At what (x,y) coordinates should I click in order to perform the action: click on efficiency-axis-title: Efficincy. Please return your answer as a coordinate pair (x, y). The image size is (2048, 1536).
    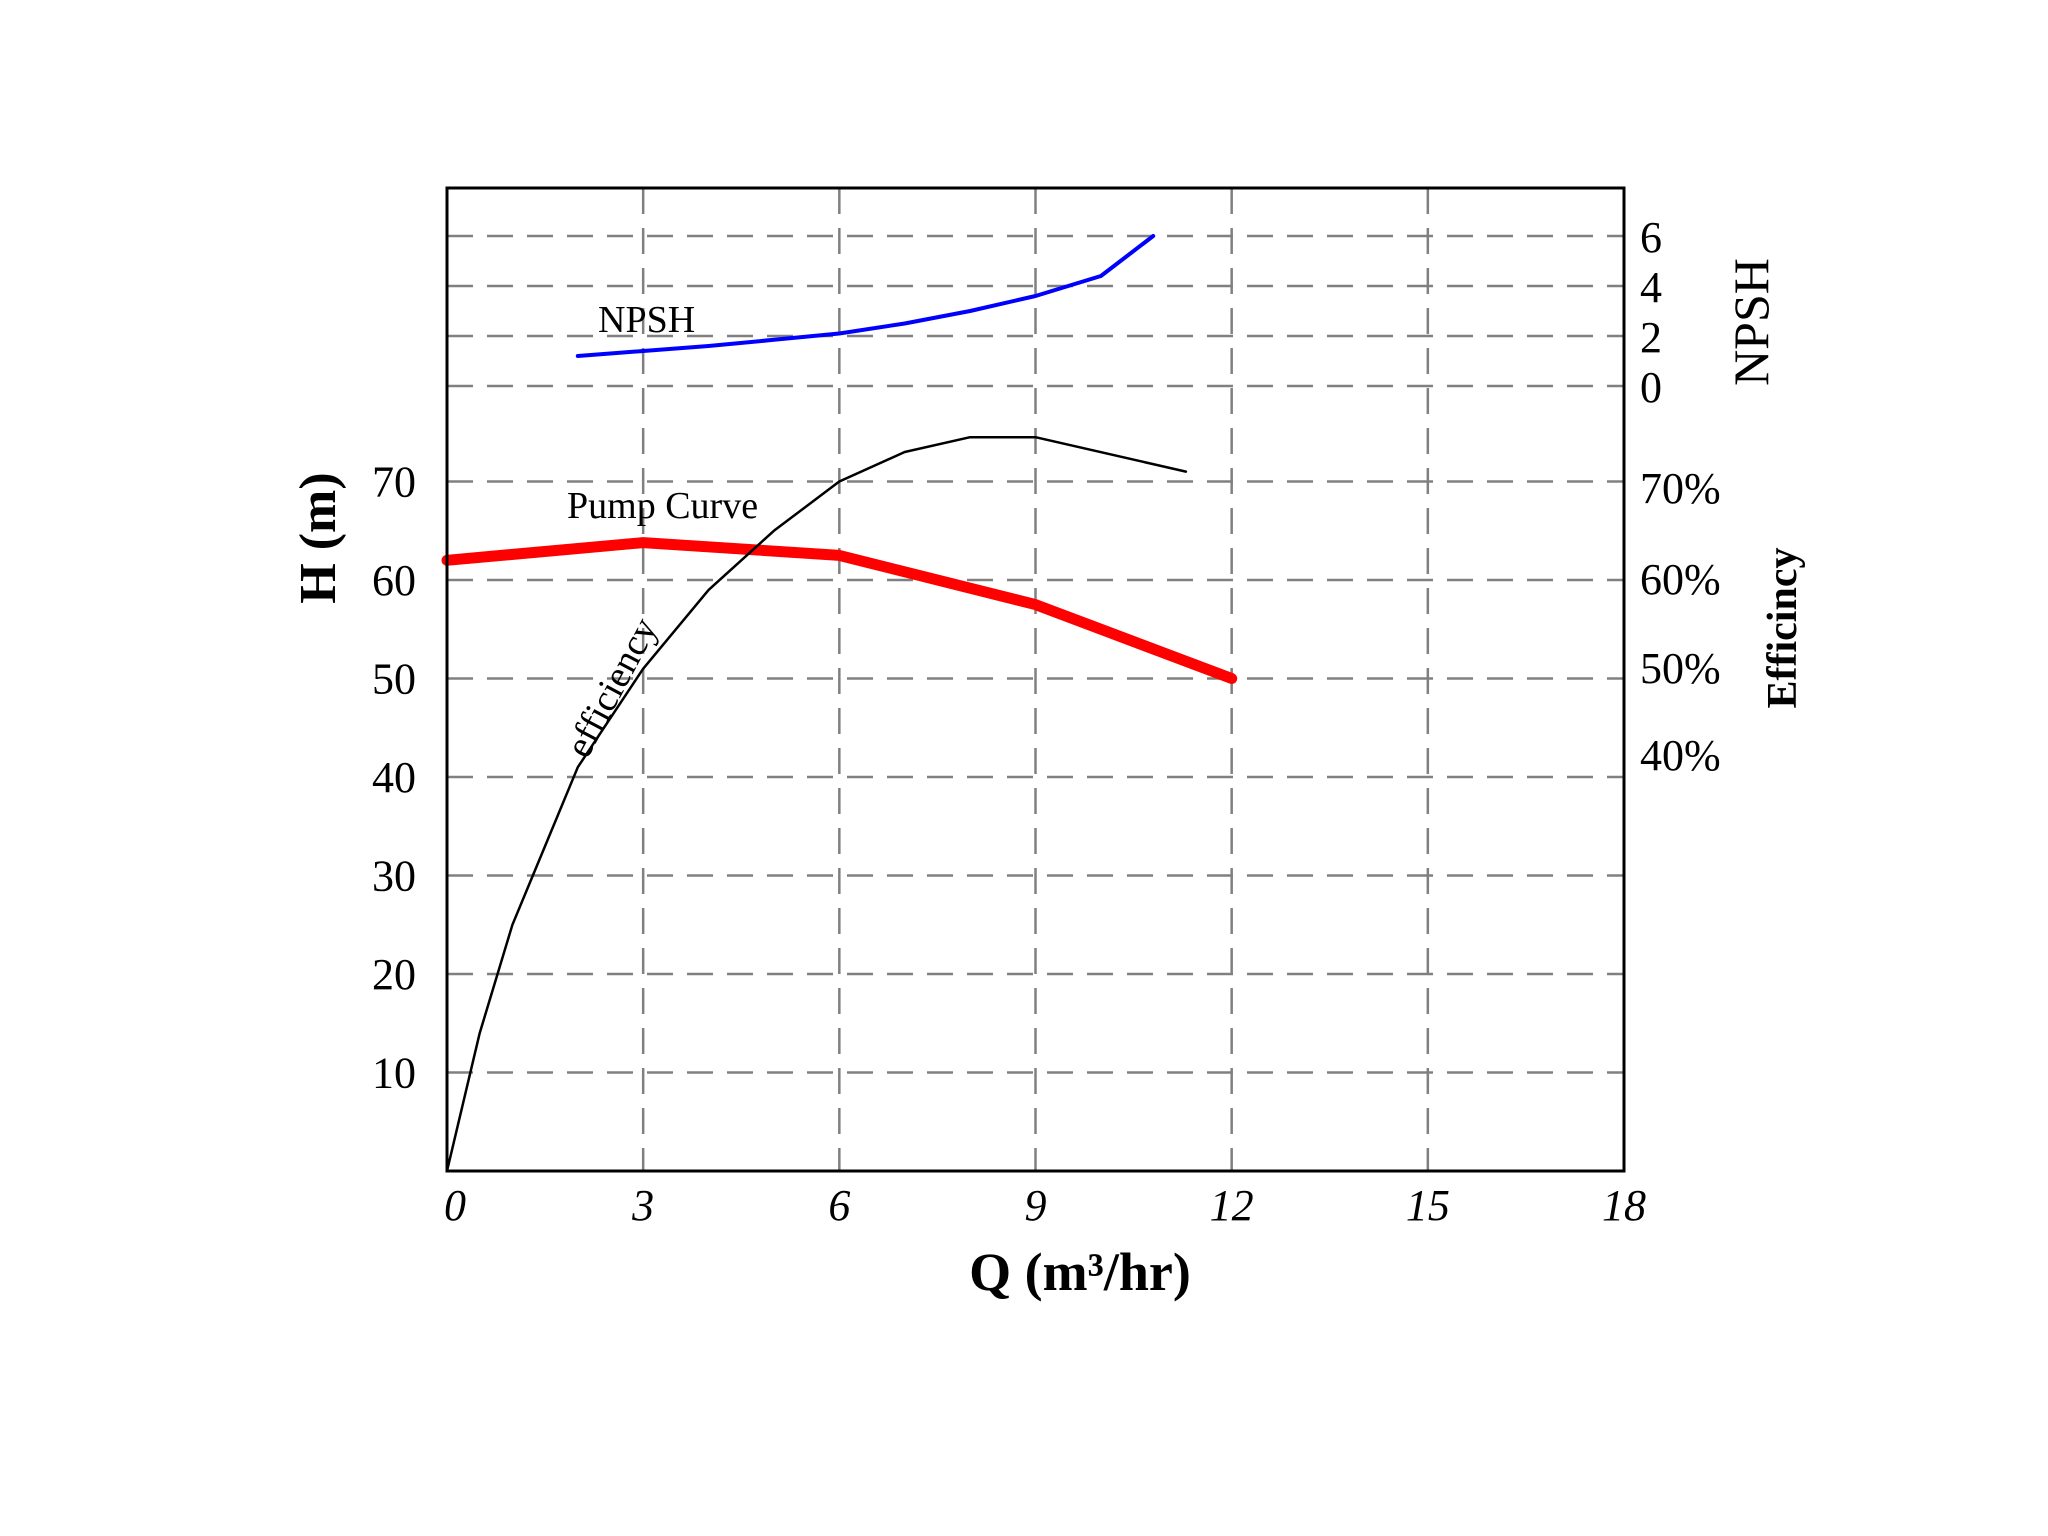
    Looking at the image, I should click on (1783, 628).